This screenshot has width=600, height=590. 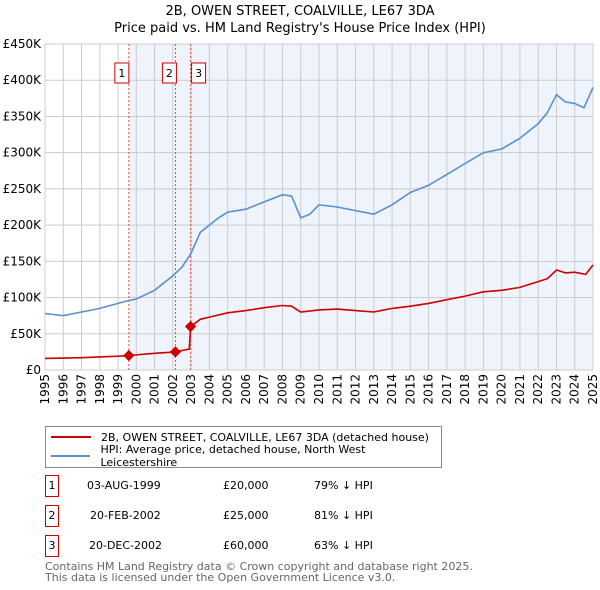 I want to click on legend-swatch-price, so click(x=71, y=437).